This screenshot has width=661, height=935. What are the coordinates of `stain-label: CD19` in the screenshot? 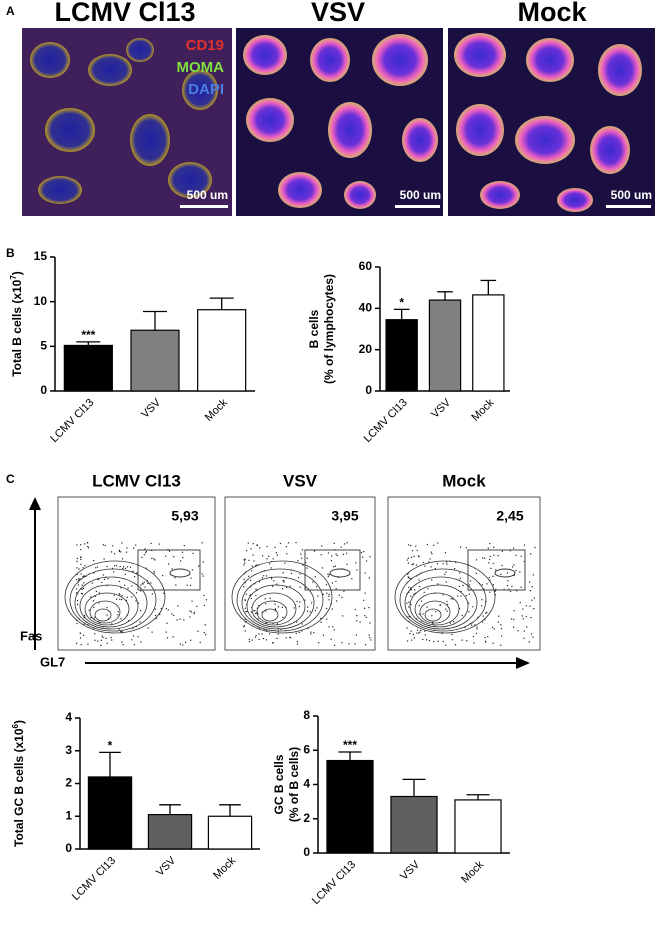 It's located at (205, 45).